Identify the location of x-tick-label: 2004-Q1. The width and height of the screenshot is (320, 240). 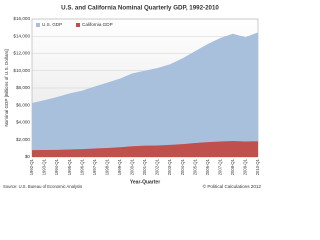
(182, 166).